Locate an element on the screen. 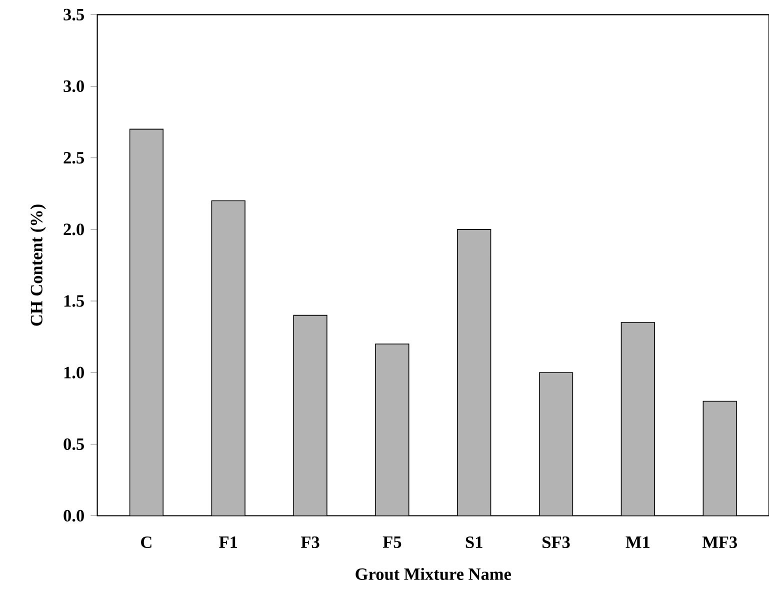 This screenshot has height=604, width=769. x-tick-label: C is located at coordinates (146, 542).